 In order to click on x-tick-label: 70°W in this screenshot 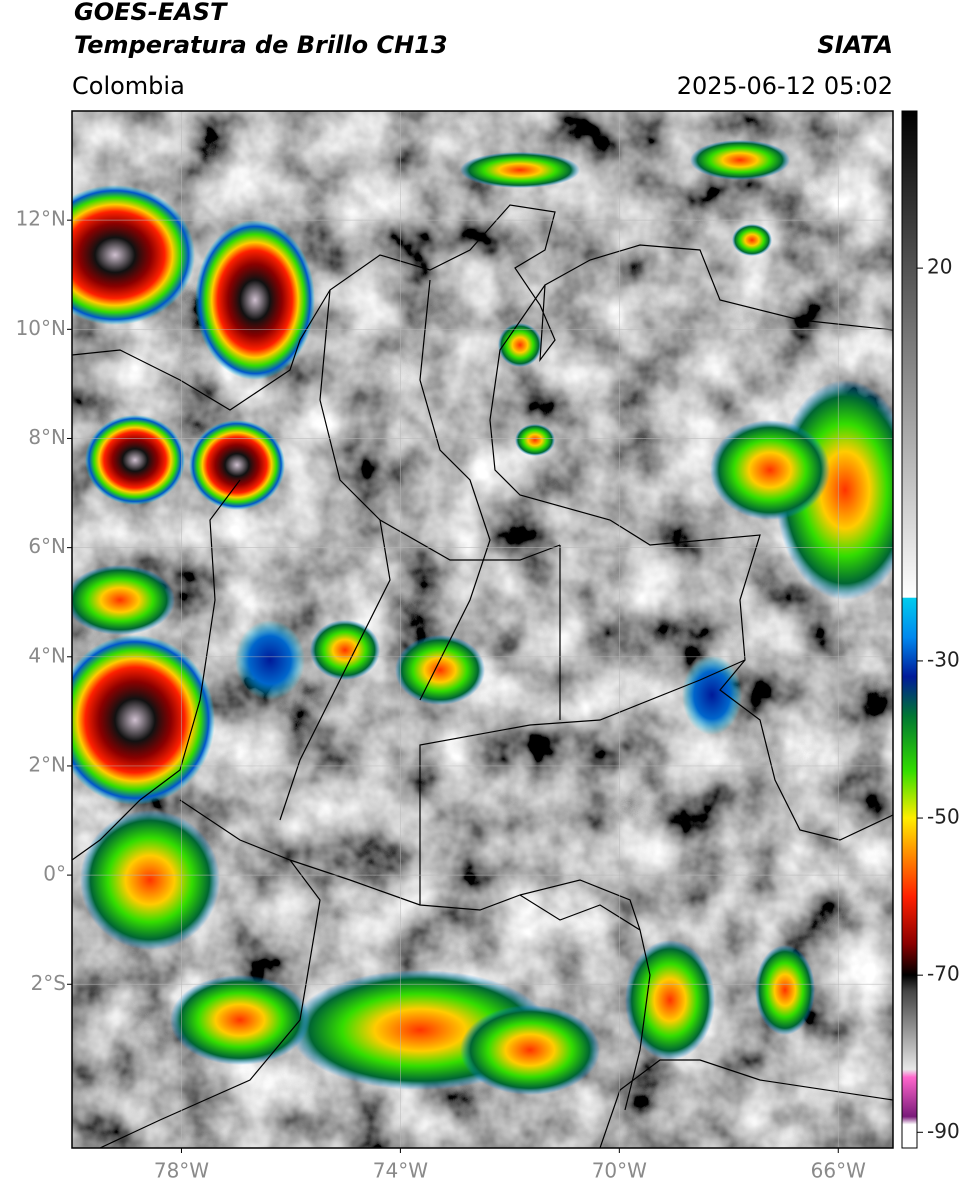, I will do `click(619, 1171)`.